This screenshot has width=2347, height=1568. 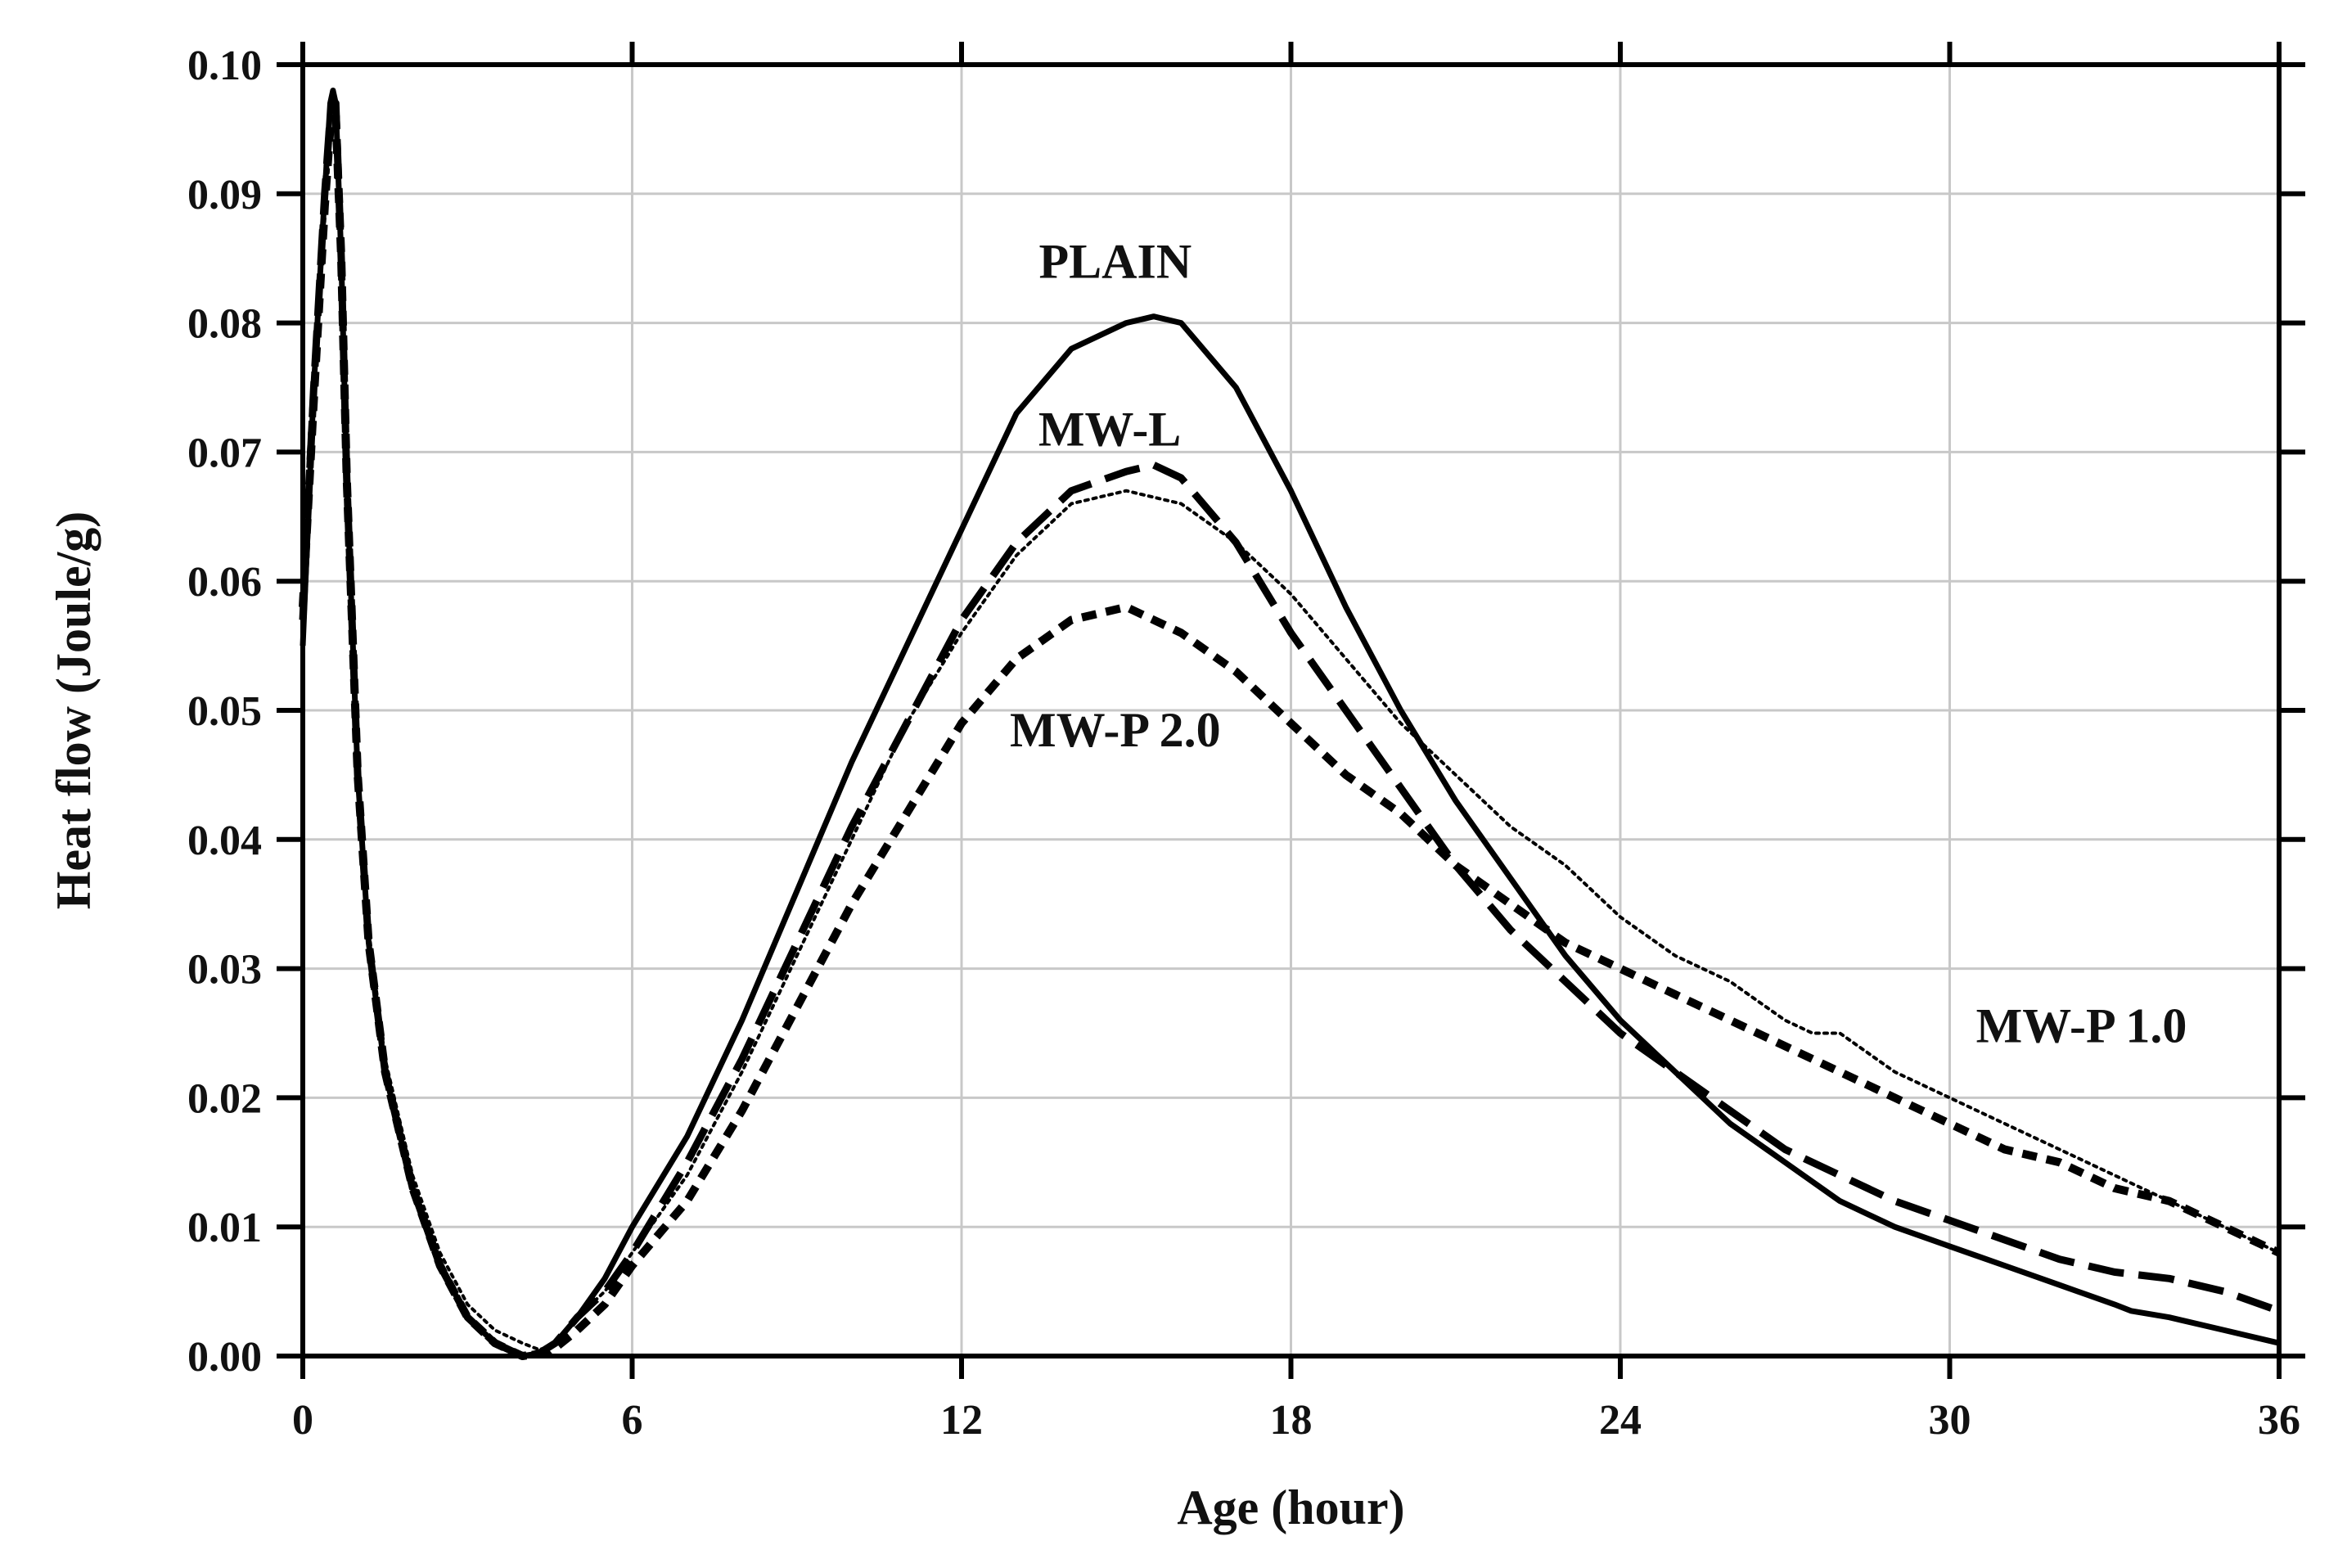 What do you see at coordinates (224, 582) in the screenshot?
I see `y-tick-label: 0.06` at bounding box center [224, 582].